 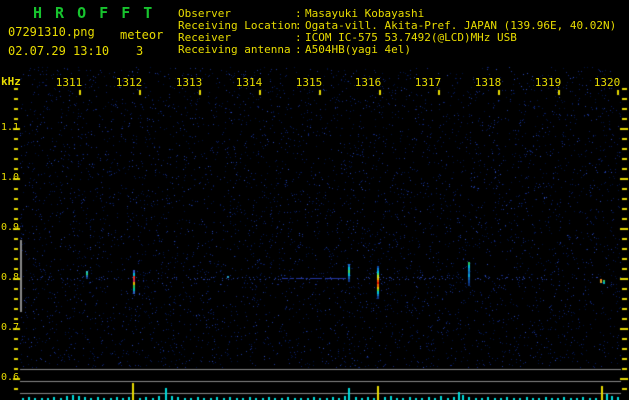 What do you see at coordinates (10, 227) in the screenshot?
I see `freq-tick-label: 0.9` at bounding box center [10, 227].